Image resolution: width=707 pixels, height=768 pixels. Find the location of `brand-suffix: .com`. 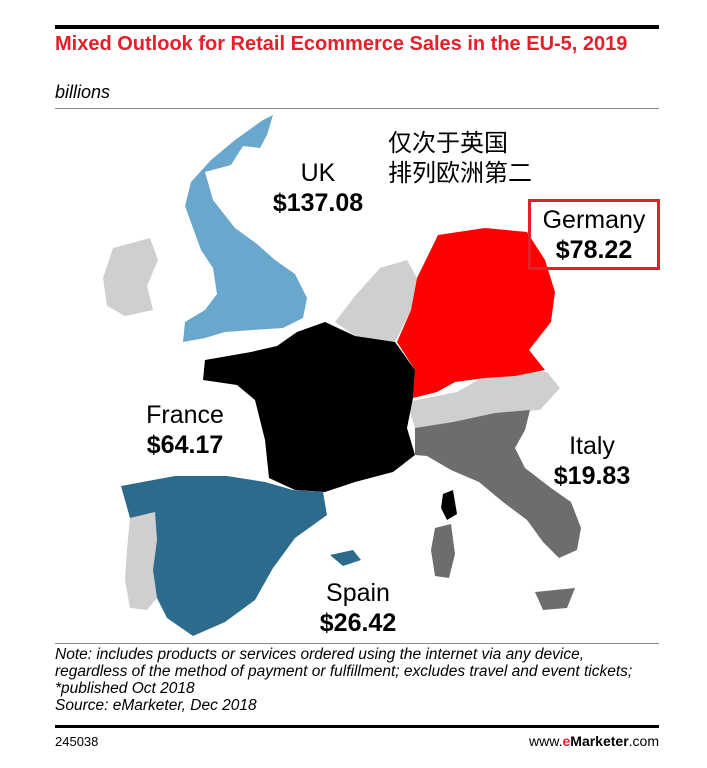

brand-suffix: .com is located at coordinates (643, 741).